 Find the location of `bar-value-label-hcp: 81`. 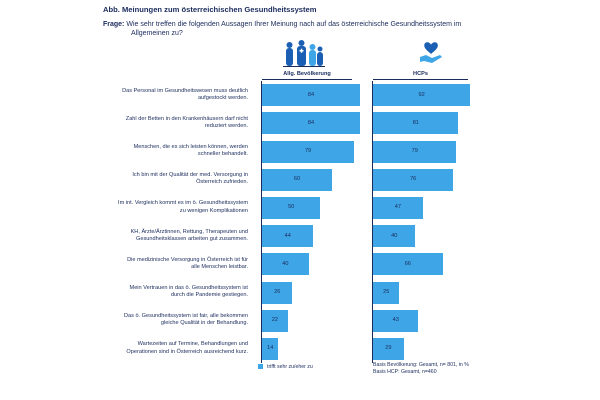

bar-value-label-hcp: 81 is located at coordinates (415, 122).